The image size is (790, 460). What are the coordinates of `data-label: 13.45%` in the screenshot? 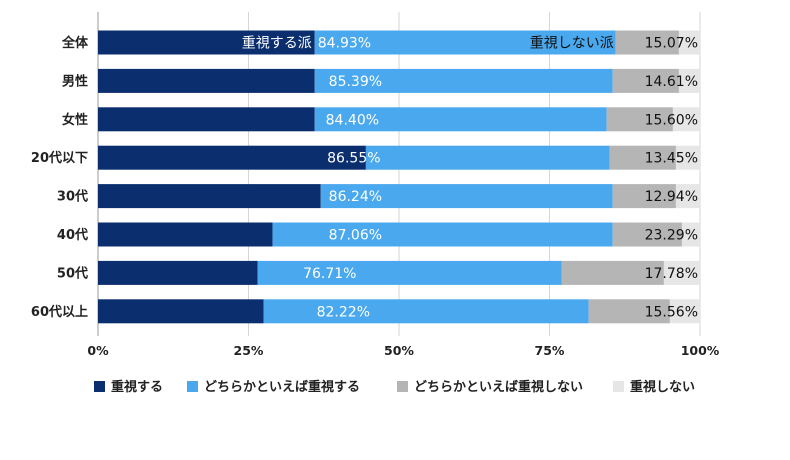 It's located at (671, 159).